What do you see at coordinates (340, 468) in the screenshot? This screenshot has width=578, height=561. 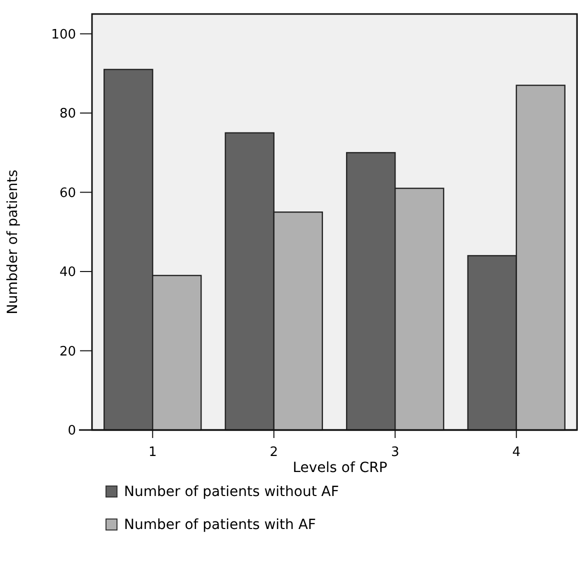 I see `x-axis-title: Levels of CRP` at bounding box center [340, 468].